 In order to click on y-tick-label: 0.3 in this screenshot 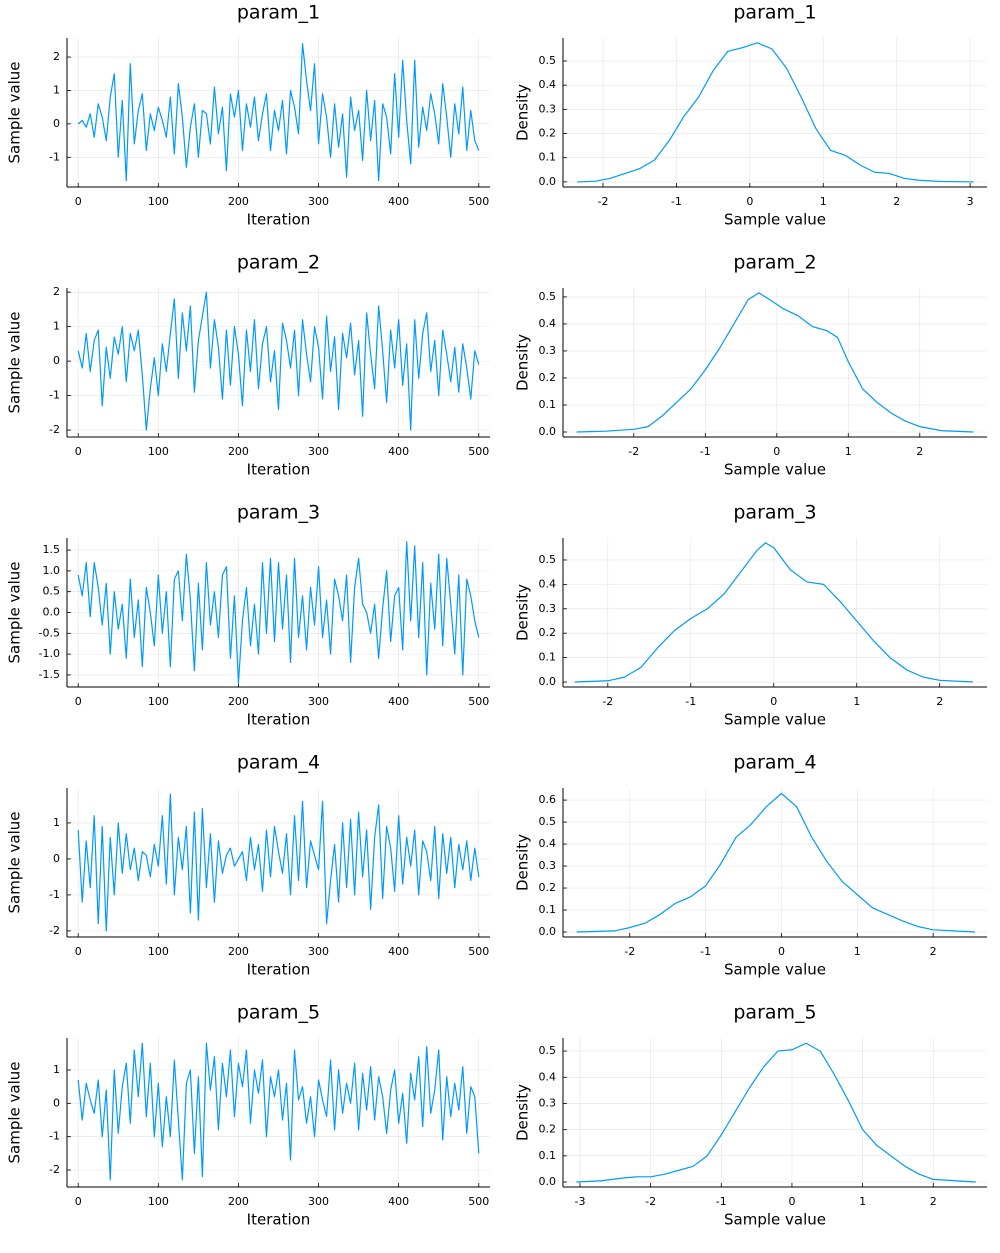, I will do `click(548, 608)`.